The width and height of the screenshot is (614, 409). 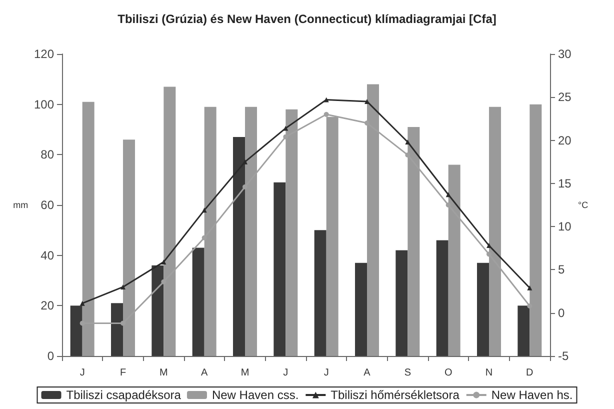 What do you see at coordinates (307, 19) in the screenshot?
I see `chart-title: Tbiliszi (Grúzia) és New Haven (Connecticut) klímadiagramjai [Cfa]` at bounding box center [307, 19].